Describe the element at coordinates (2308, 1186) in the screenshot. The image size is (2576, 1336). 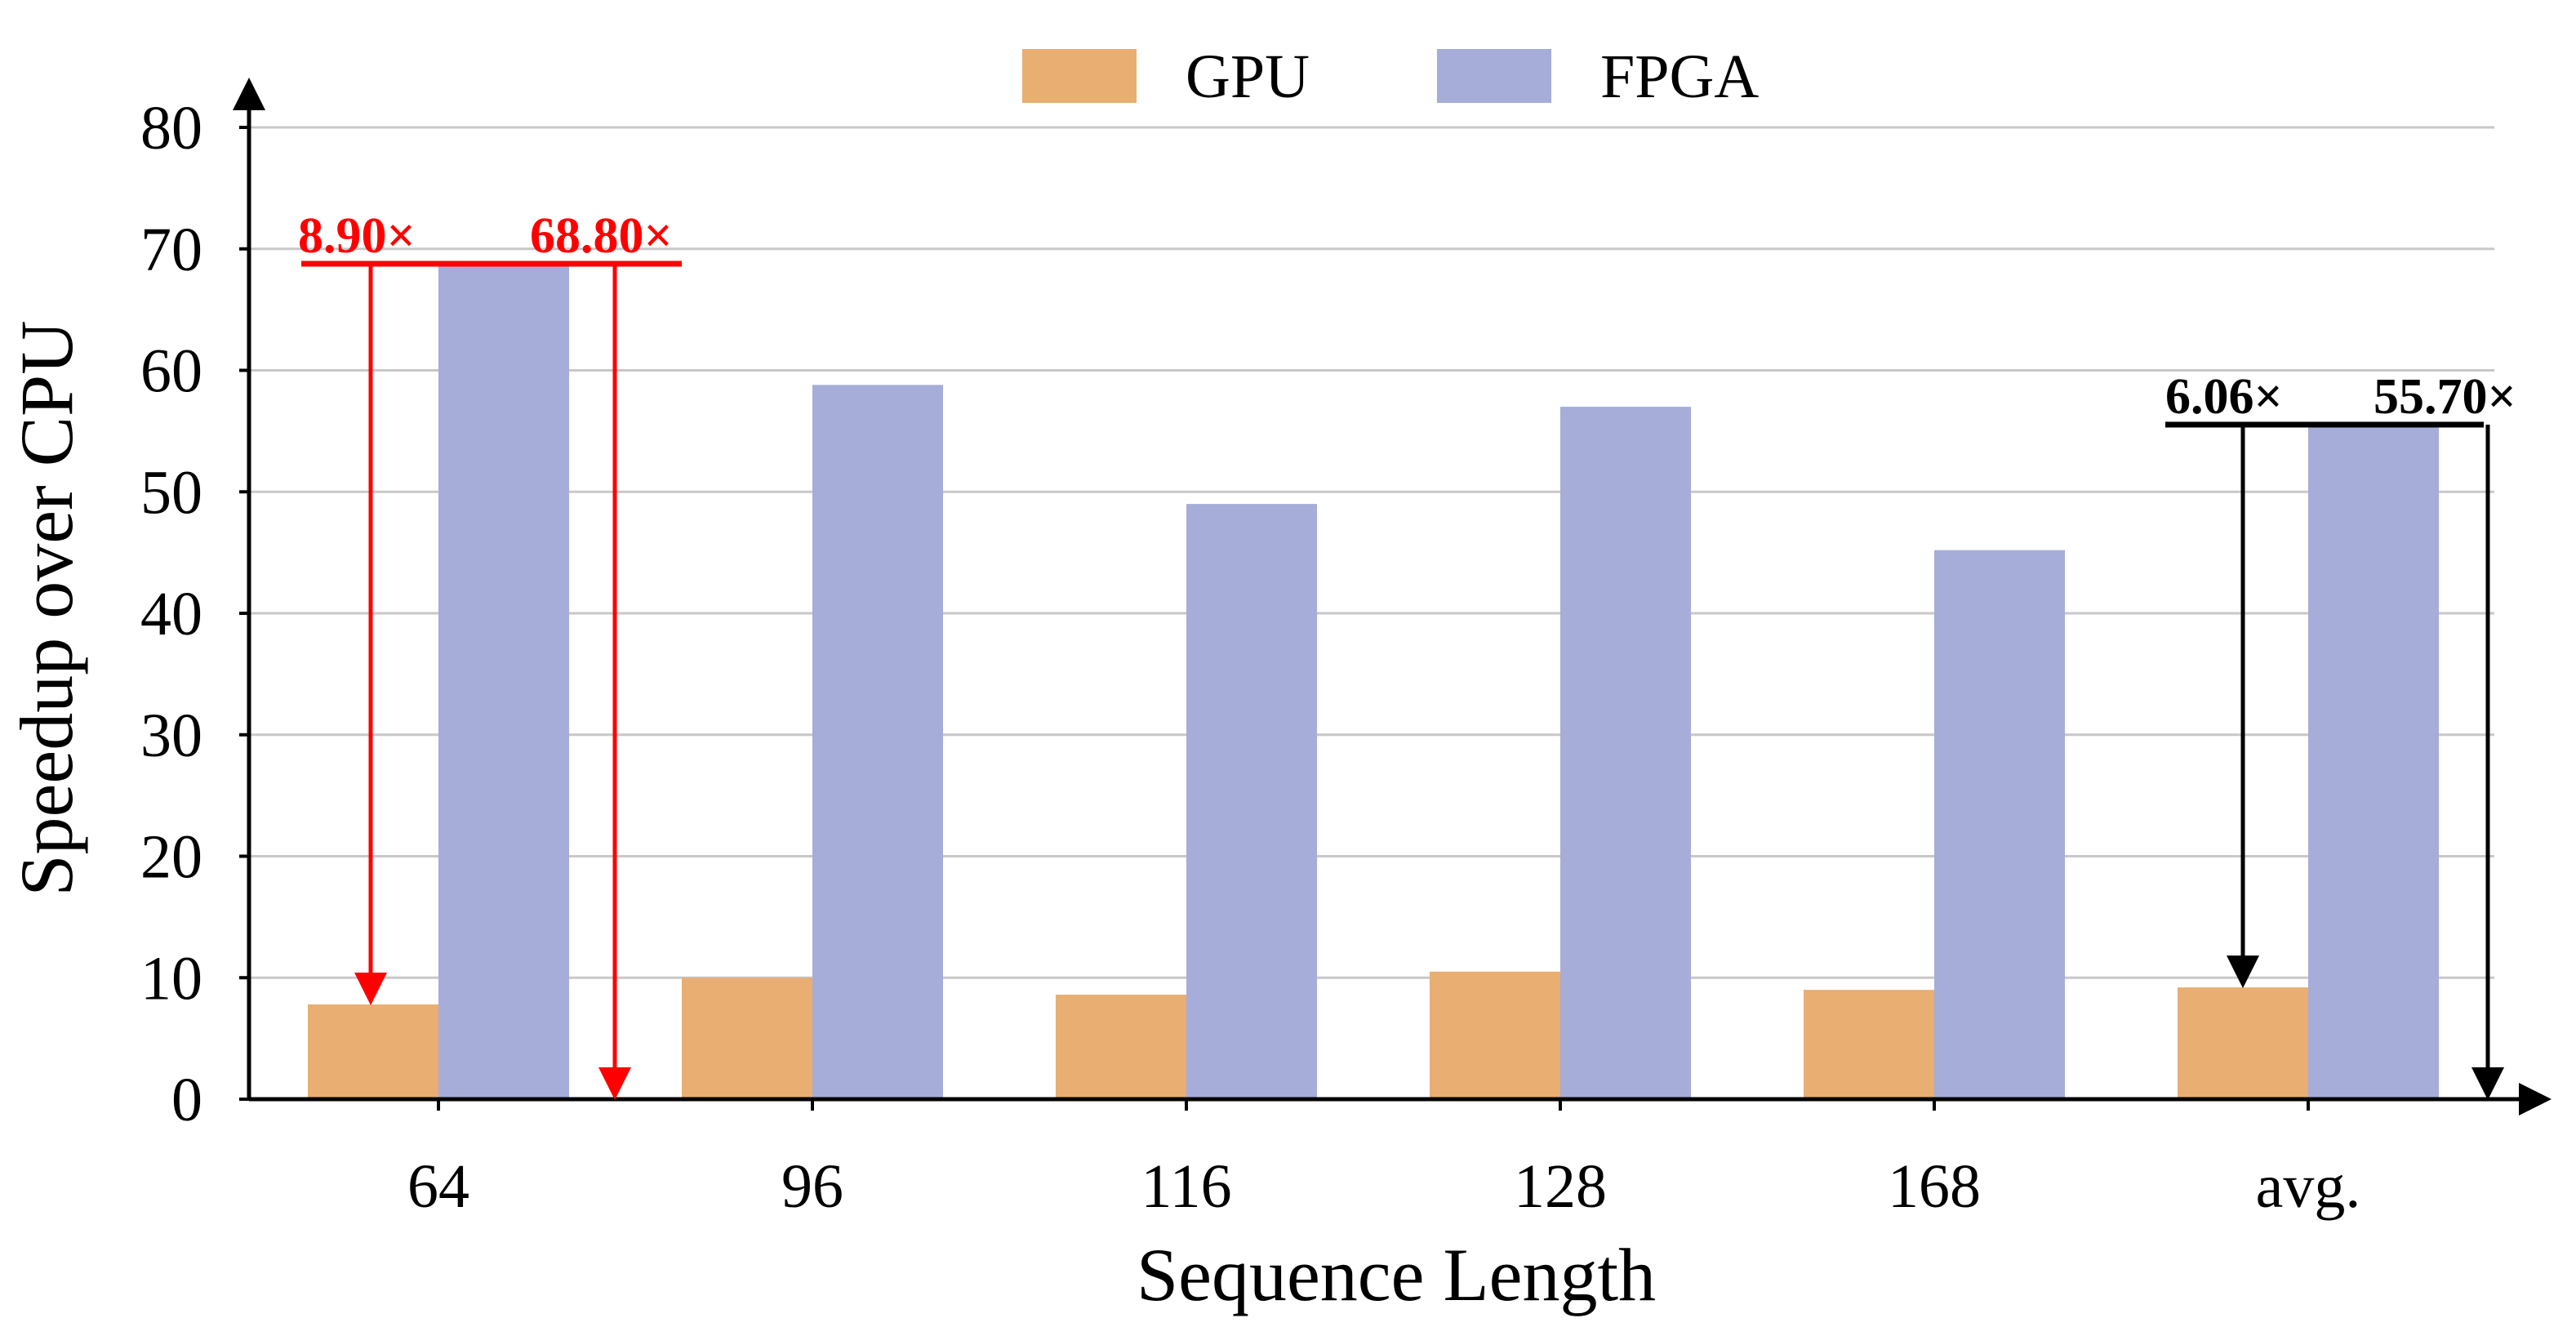
I see `x-tick-label: avg.` at that location.